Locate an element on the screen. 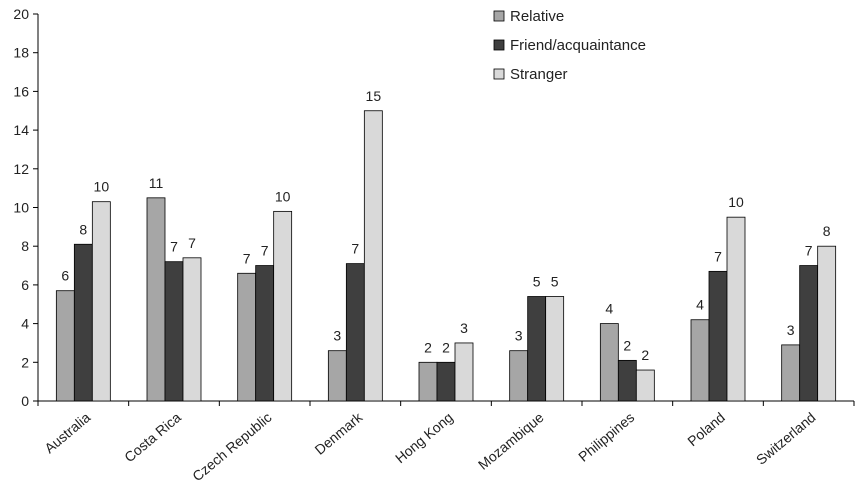 The height and width of the screenshot is (502, 864). bar-switzerland-friend-acquaintance is located at coordinates (809, 333).